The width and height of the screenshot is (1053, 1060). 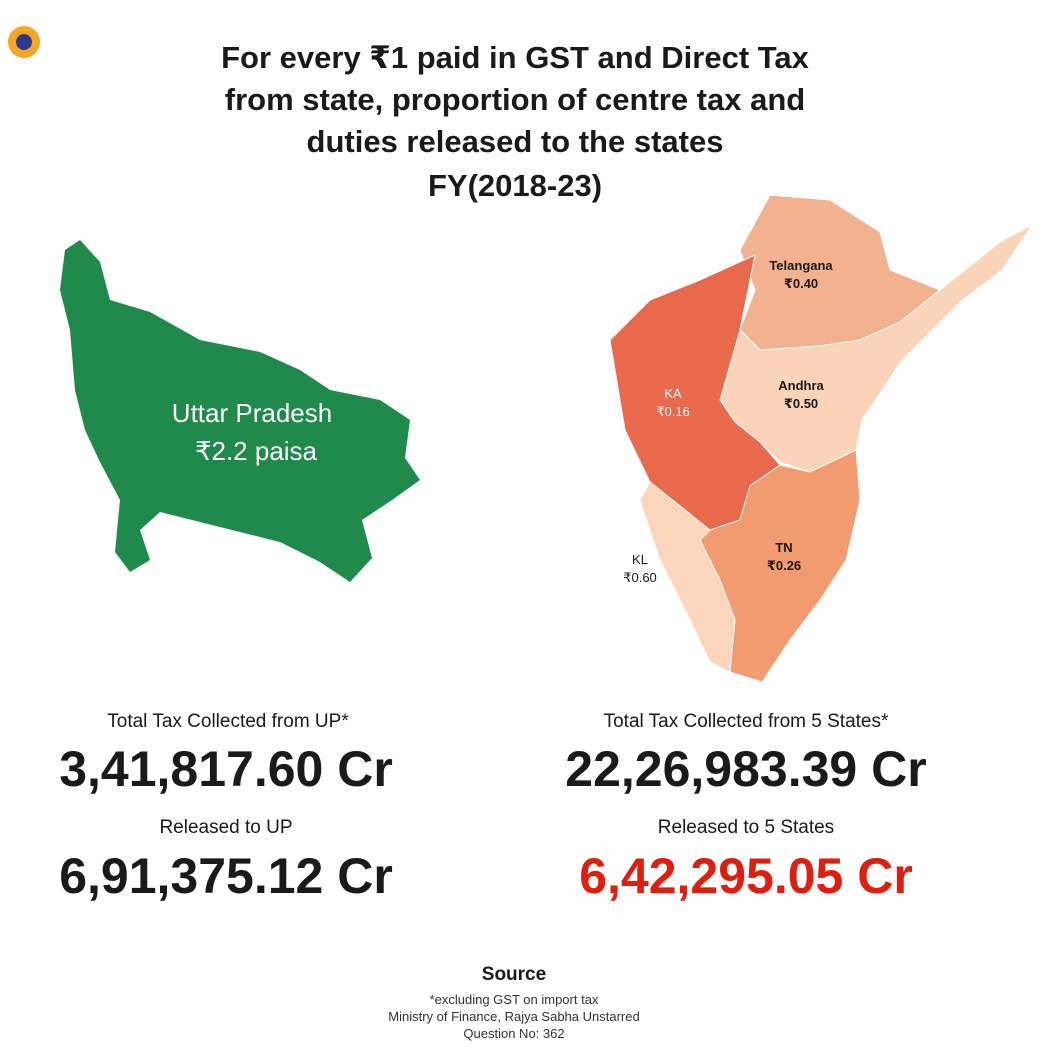 What do you see at coordinates (746, 876) in the screenshot?
I see `stat-value: 6,42,295.05 Cr` at bounding box center [746, 876].